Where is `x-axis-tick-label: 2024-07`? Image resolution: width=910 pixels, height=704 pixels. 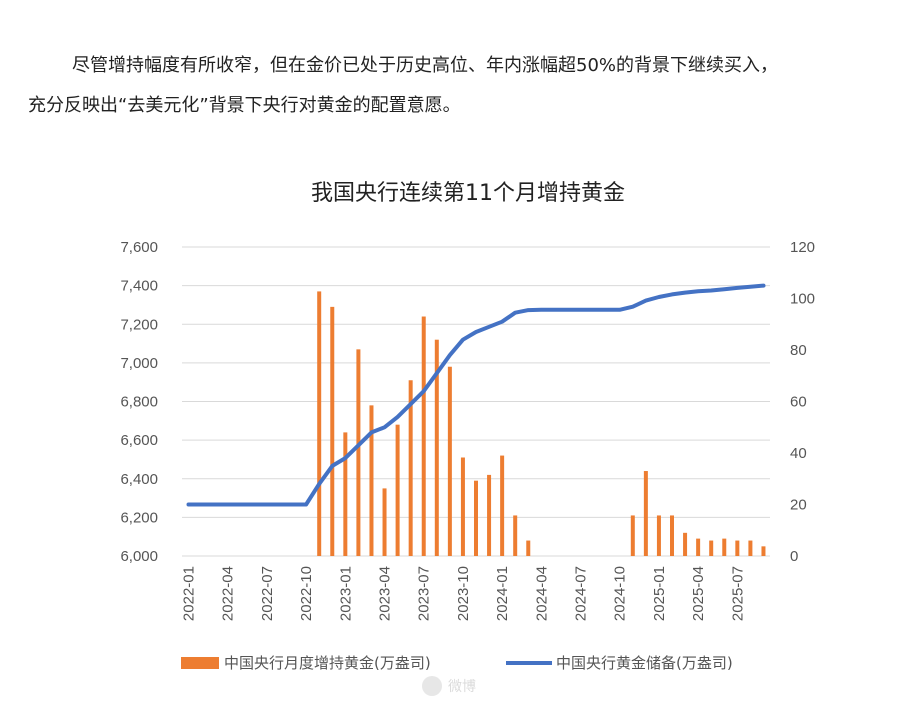 x-axis-tick-label: 2024-07 is located at coordinates (581, 593).